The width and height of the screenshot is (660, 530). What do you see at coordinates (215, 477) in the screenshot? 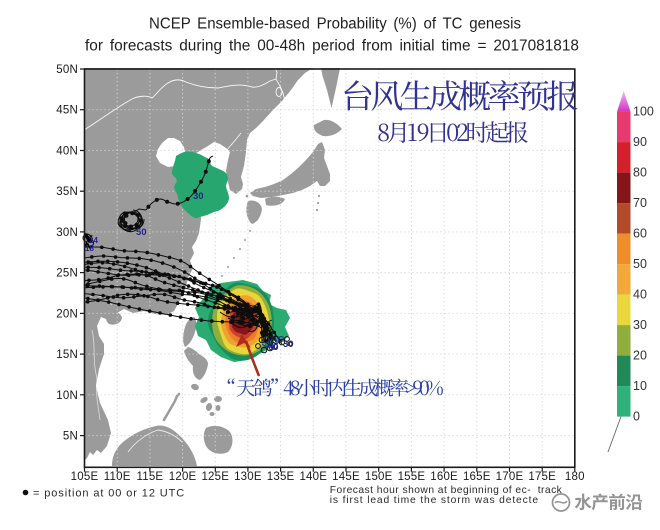
I see `svg-text: 125E` at bounding box center [215, 477].